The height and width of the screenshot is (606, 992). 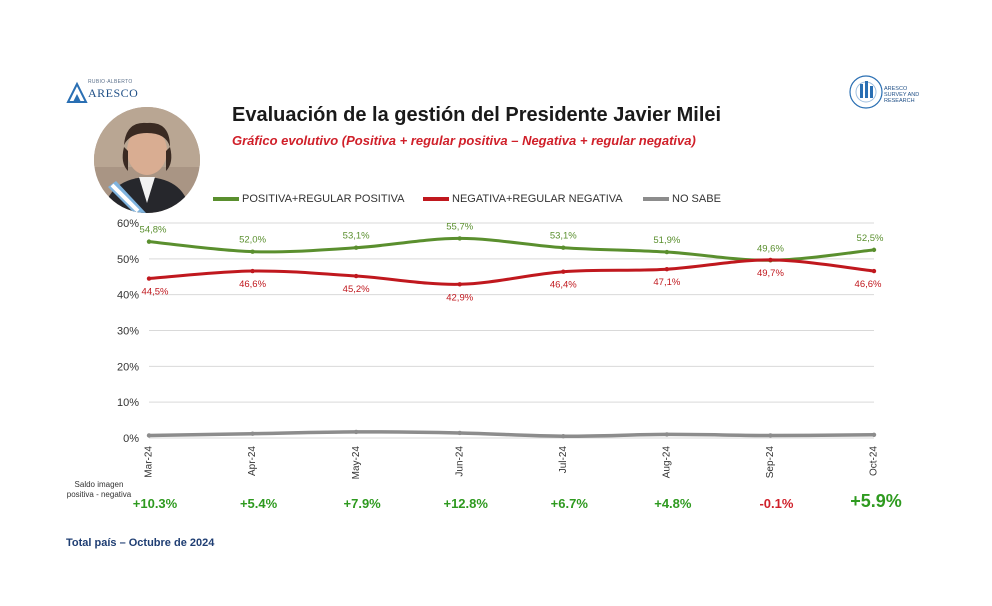 I want to click on x-tick-label: Mar-24, so click(x=149, y=462).